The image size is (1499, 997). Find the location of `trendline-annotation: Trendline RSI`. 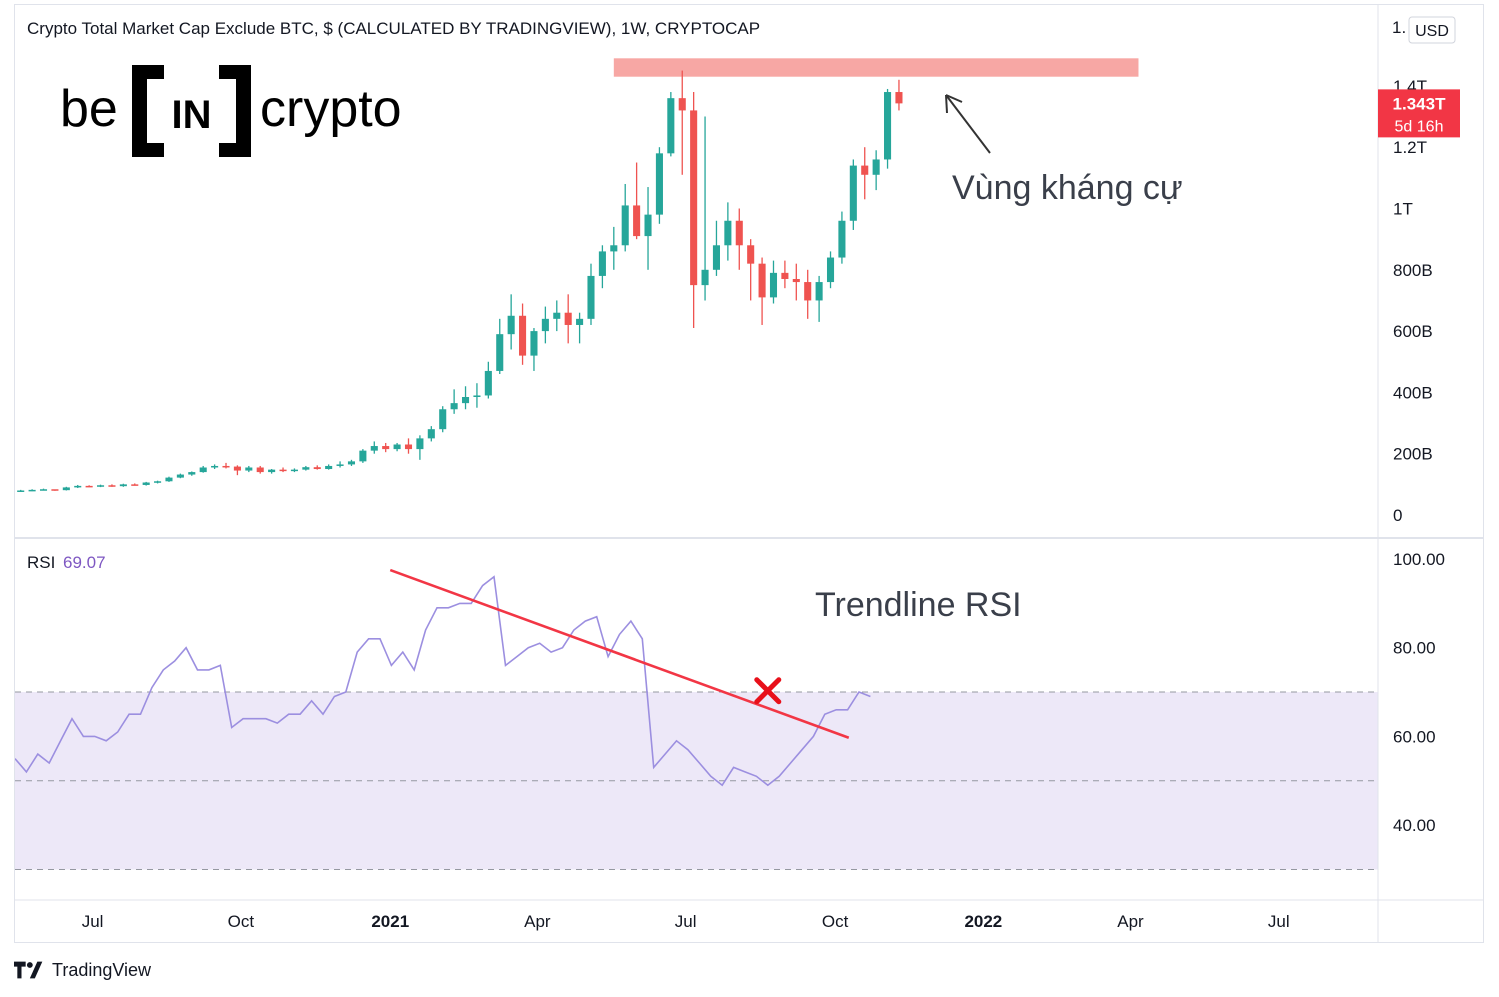

trendline-annotation: Trendline RSI is located at coordinates (918, 605).